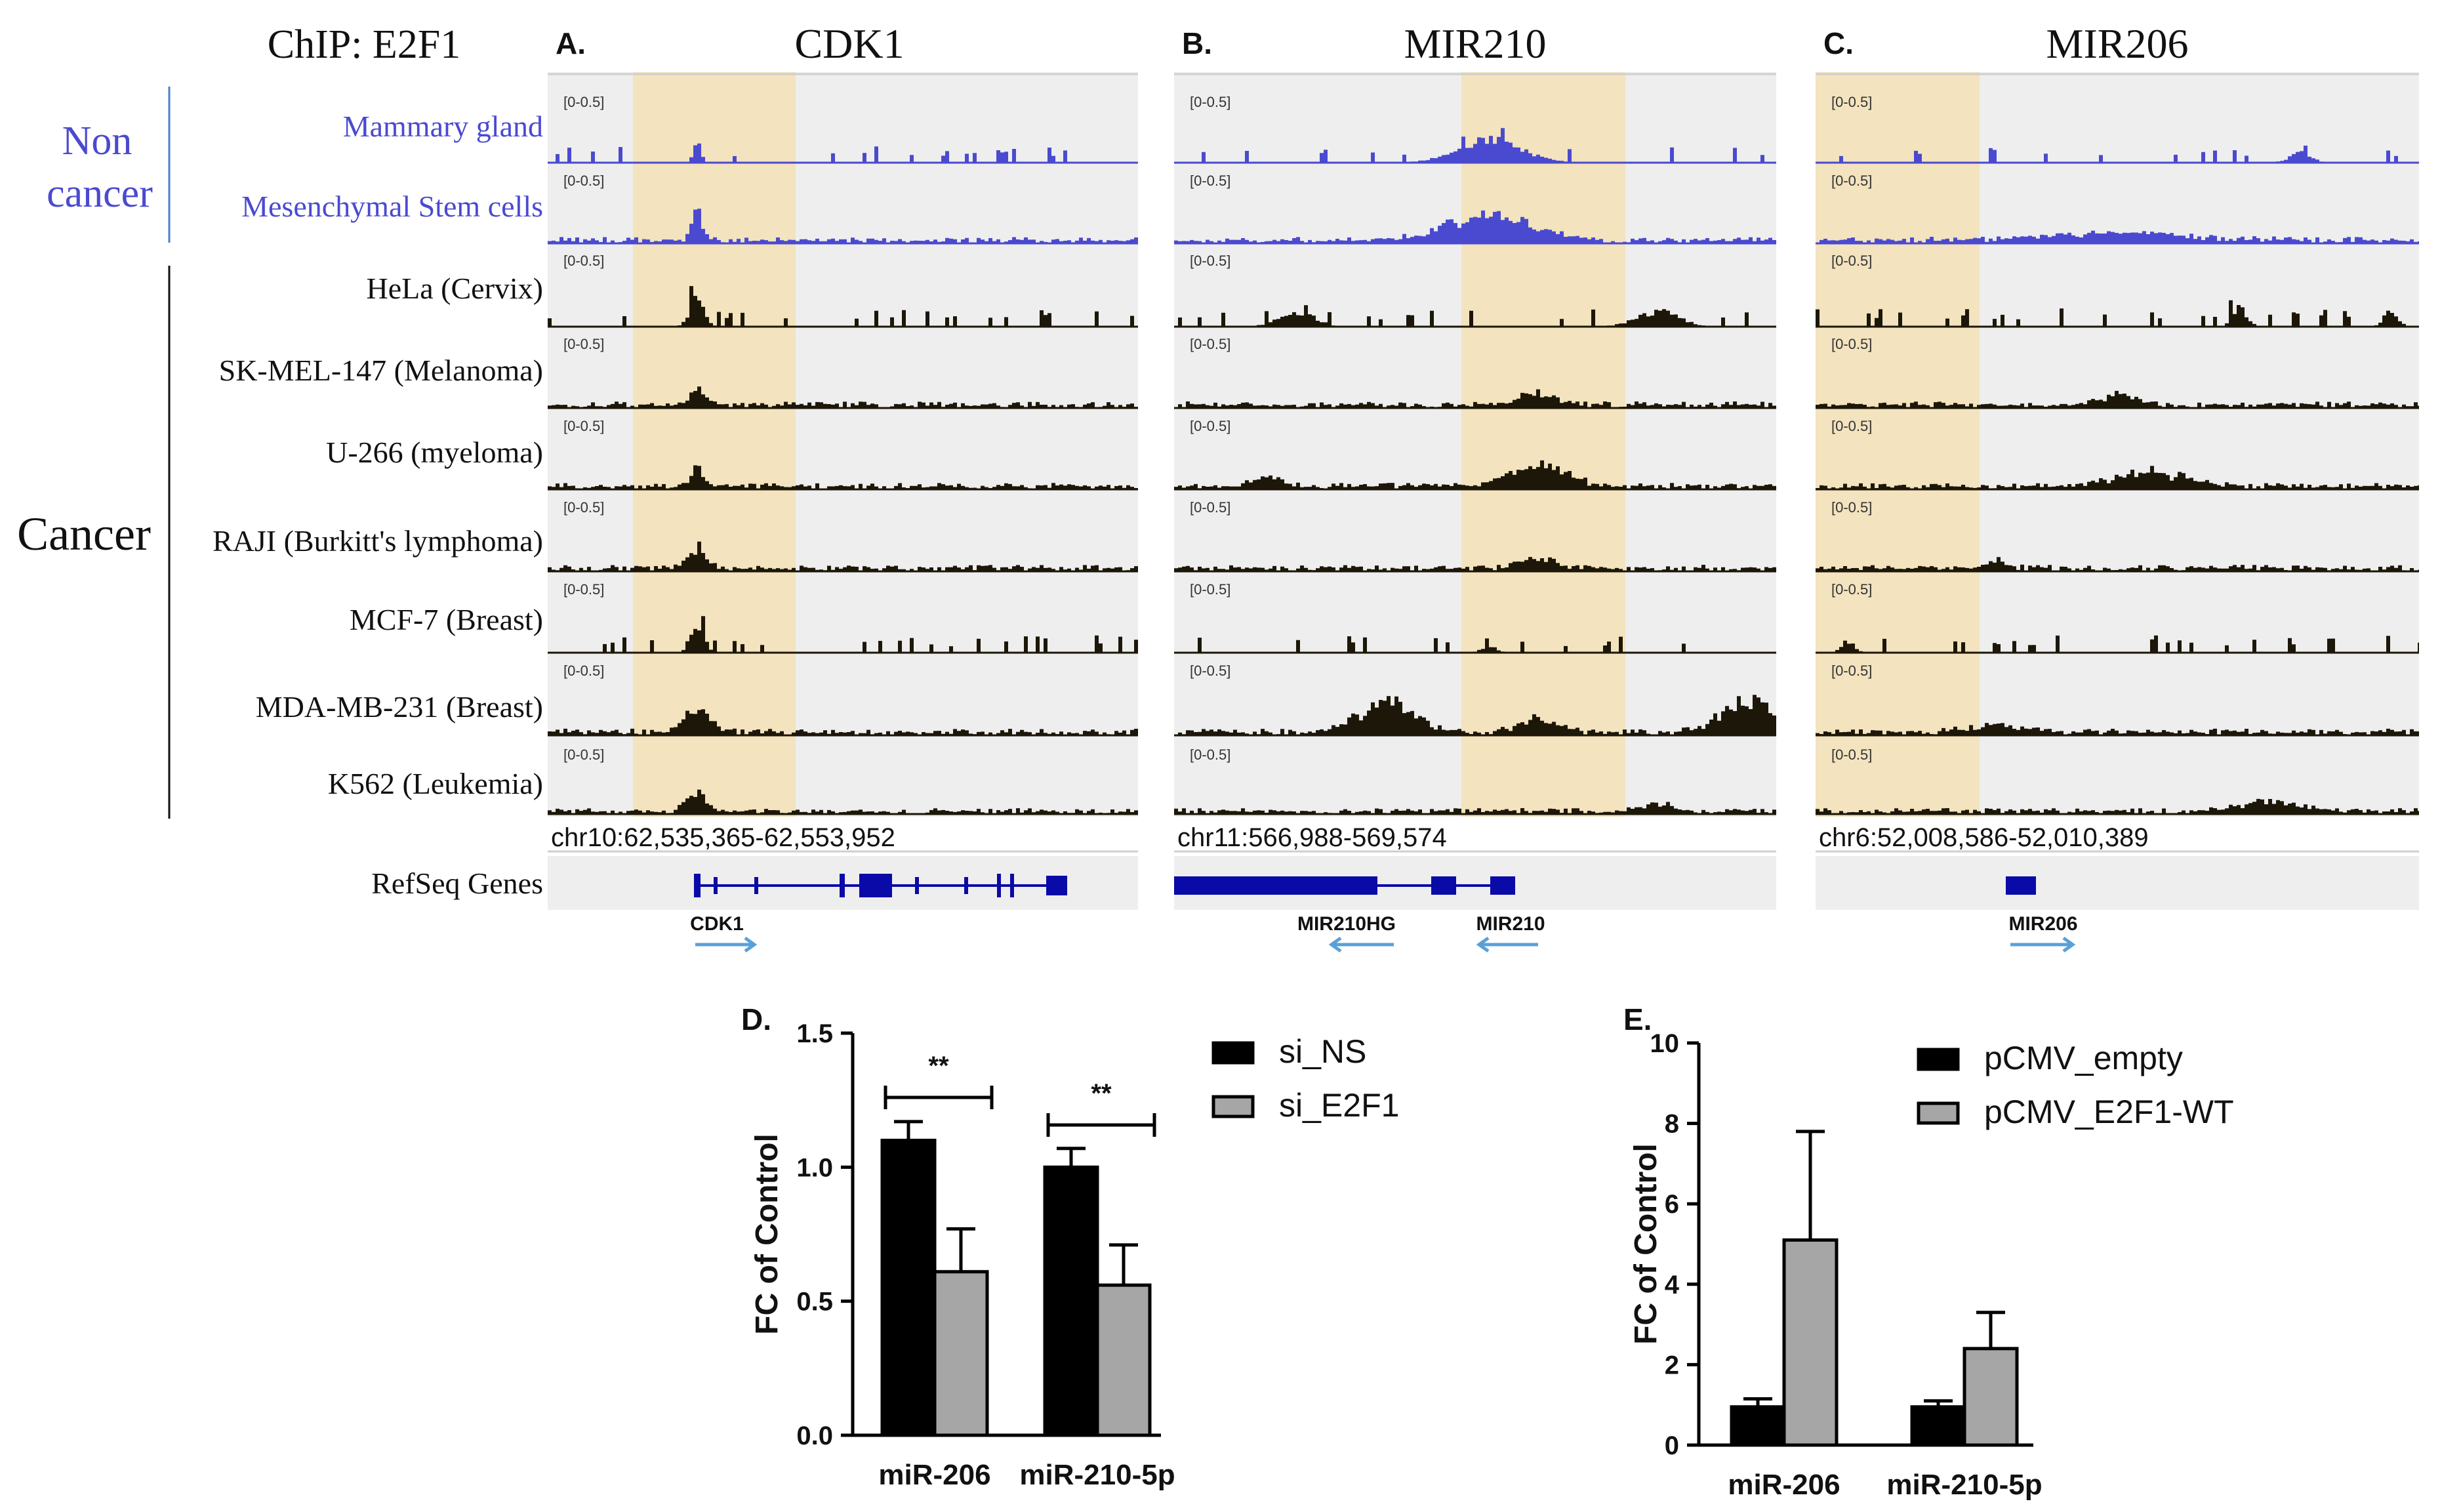  I want to click on legend-label: si_NS, so click(1322, 1051).